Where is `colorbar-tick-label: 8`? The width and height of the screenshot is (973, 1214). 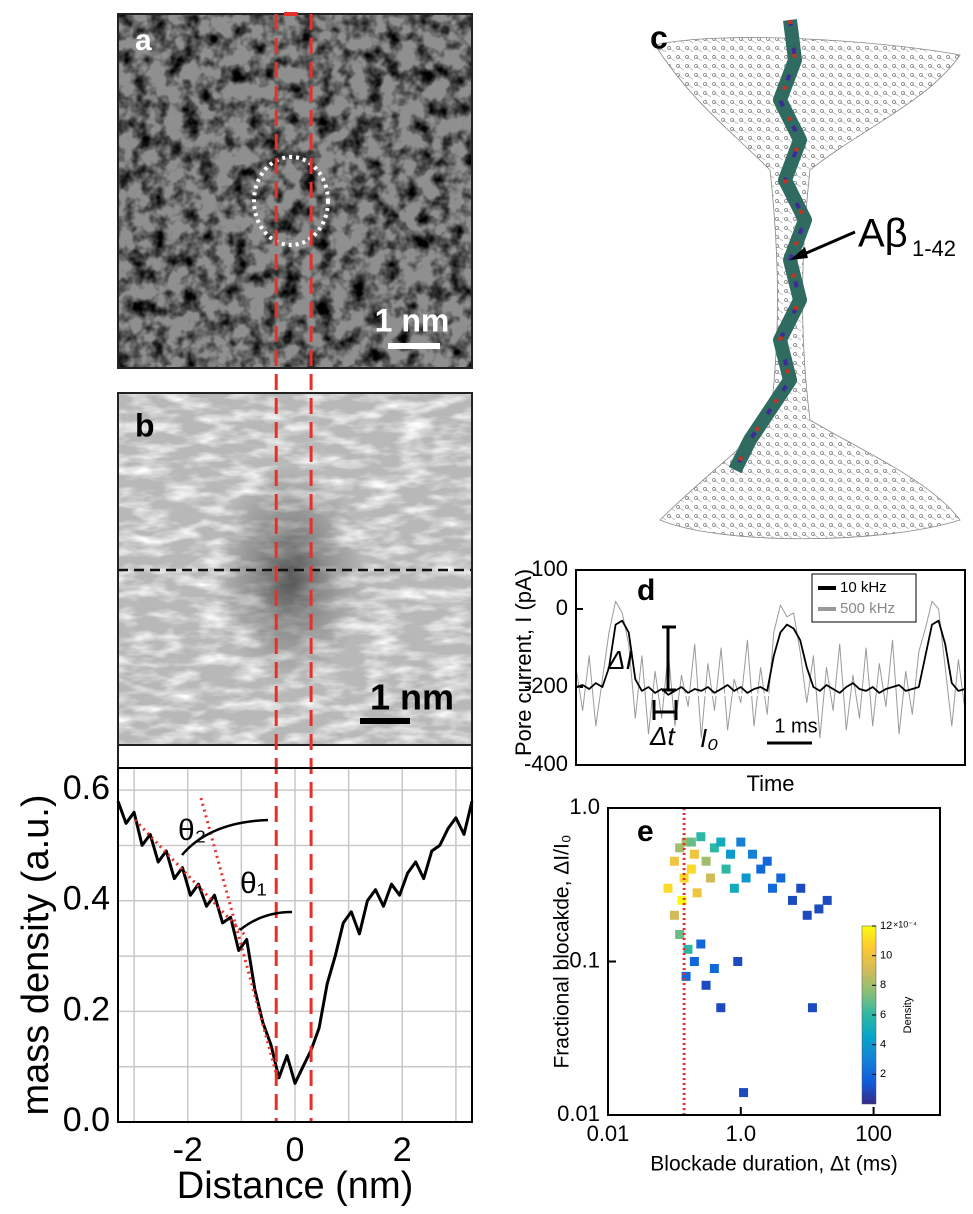 colorbar-tick-label: 8 is located at coordinates (883, 985).